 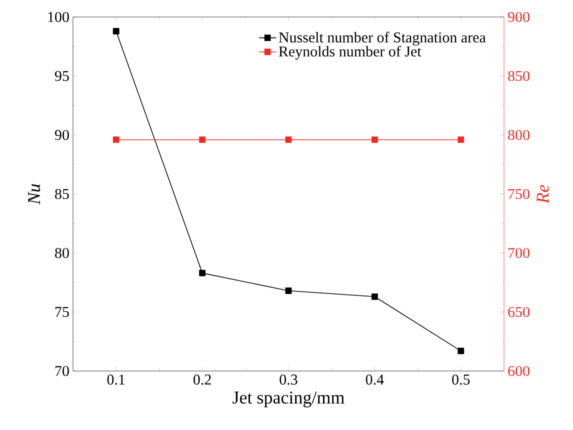 I want to click on legend-label: Nusselt number of Stagnation area, so click(x=382, y=39).